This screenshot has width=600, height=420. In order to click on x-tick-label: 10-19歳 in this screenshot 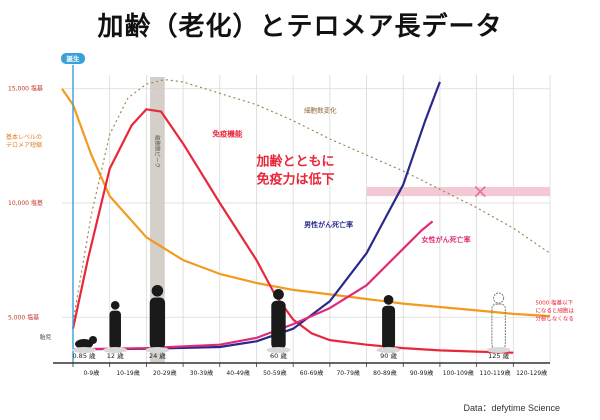, I will do `click(127, 373)`.